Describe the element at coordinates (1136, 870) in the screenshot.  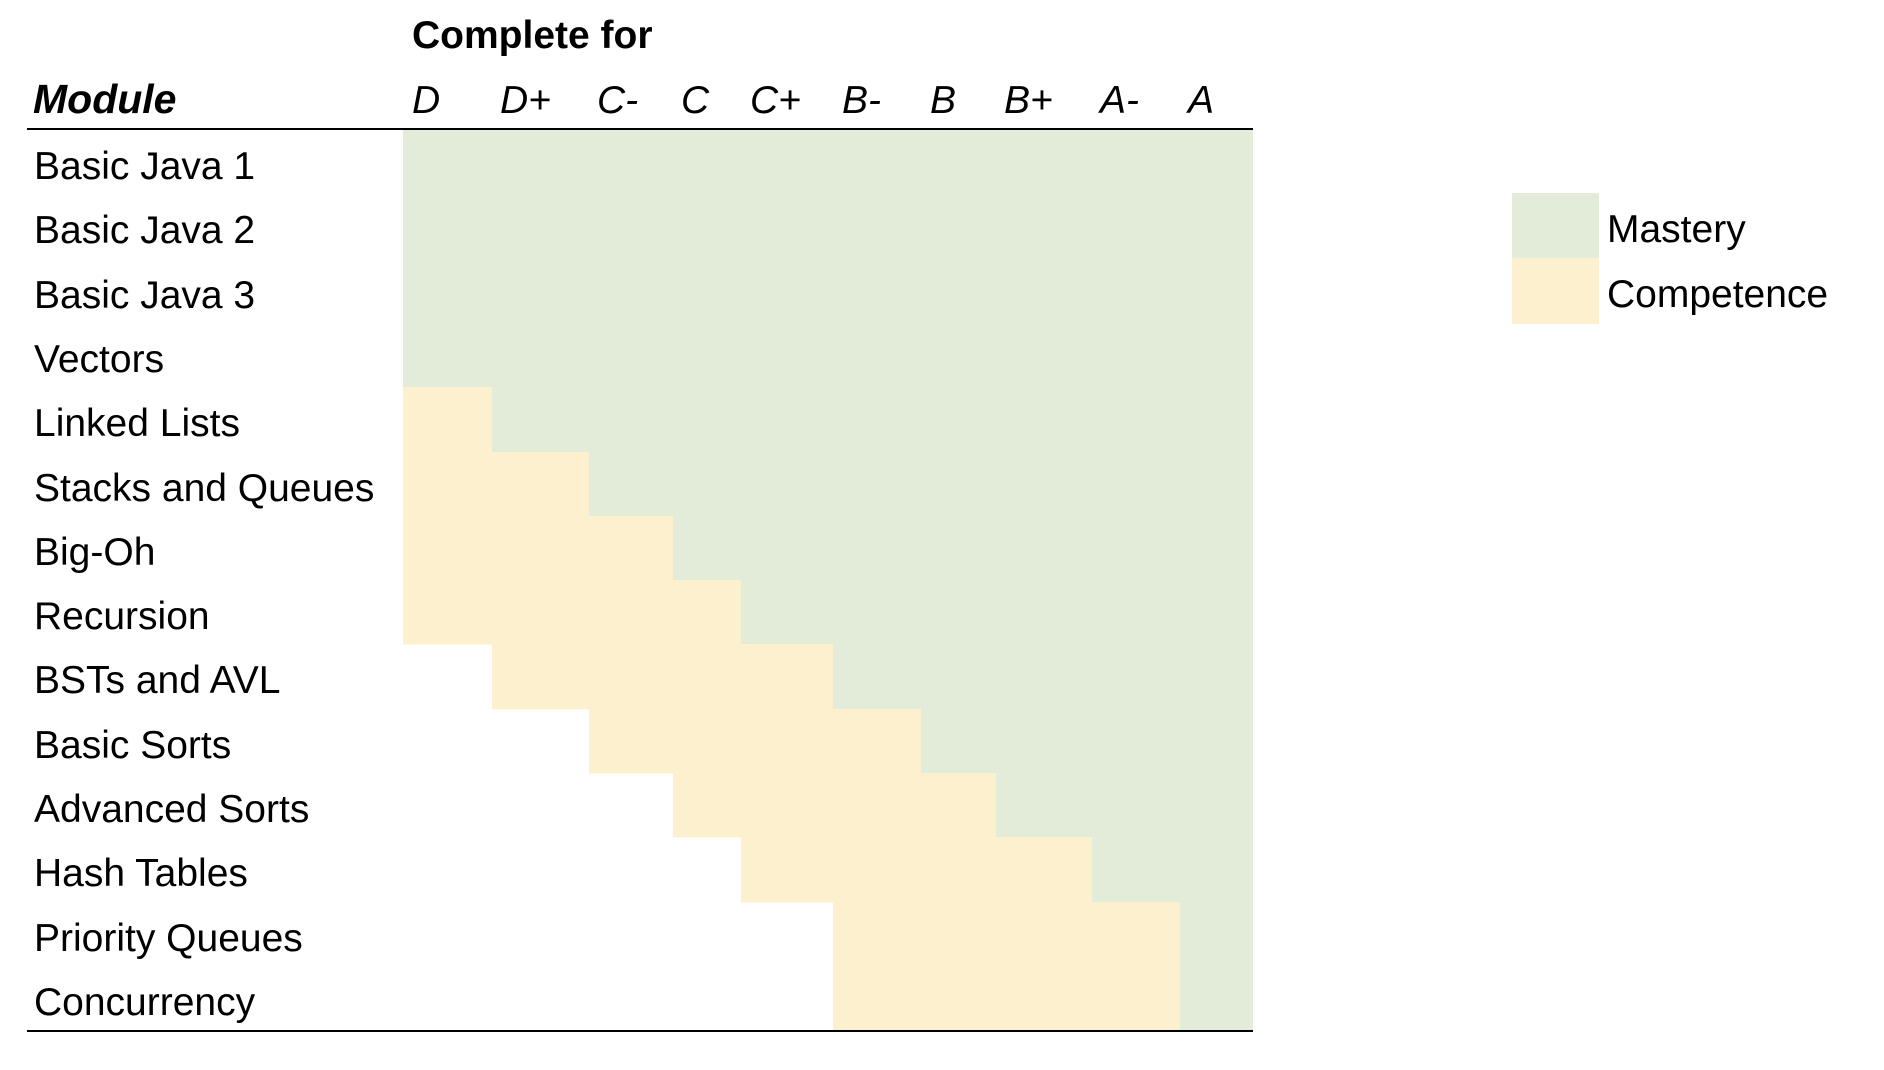
I see `cell-hash-tables-a` at that location.